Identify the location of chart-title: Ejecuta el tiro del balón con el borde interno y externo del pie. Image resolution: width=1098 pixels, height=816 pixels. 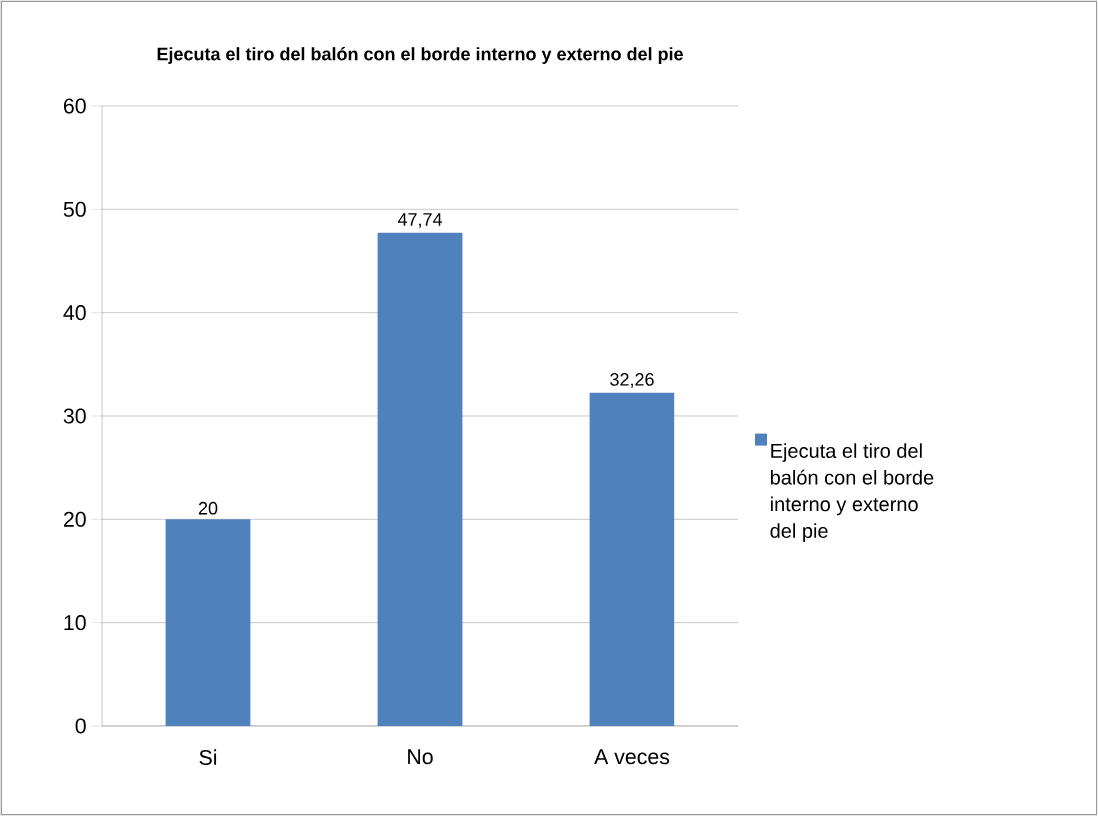
(420, 55).